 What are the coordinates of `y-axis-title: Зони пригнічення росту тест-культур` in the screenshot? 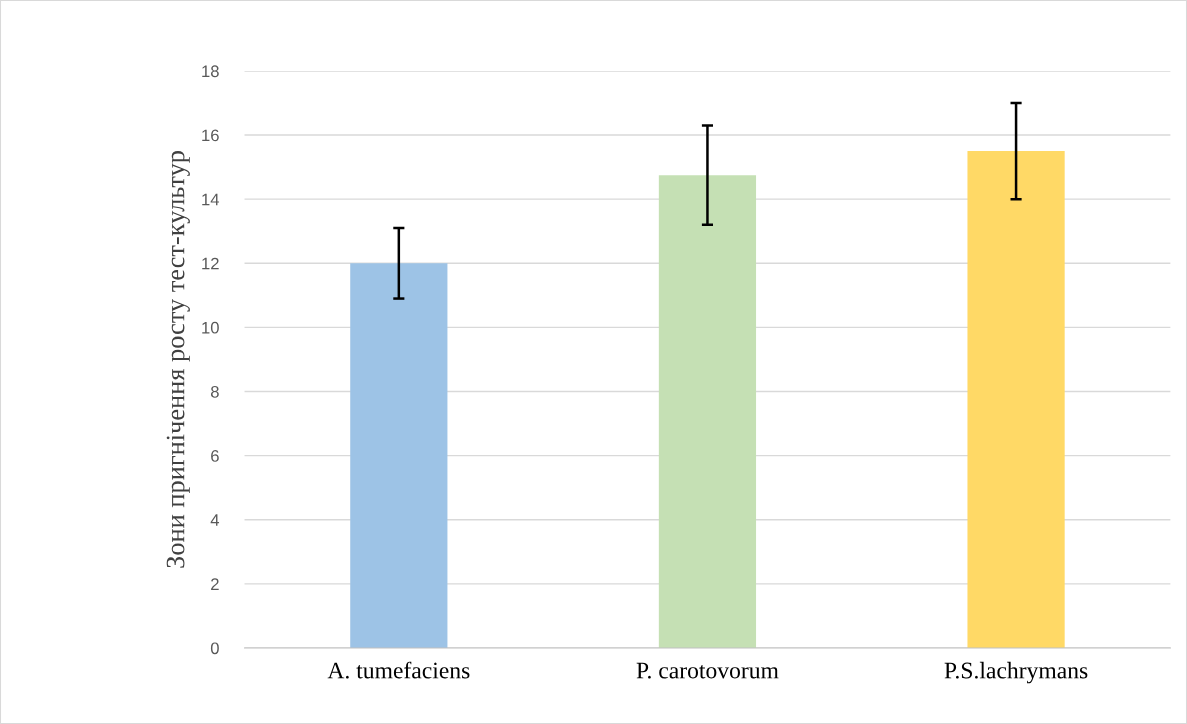 It's located at (178, 359).